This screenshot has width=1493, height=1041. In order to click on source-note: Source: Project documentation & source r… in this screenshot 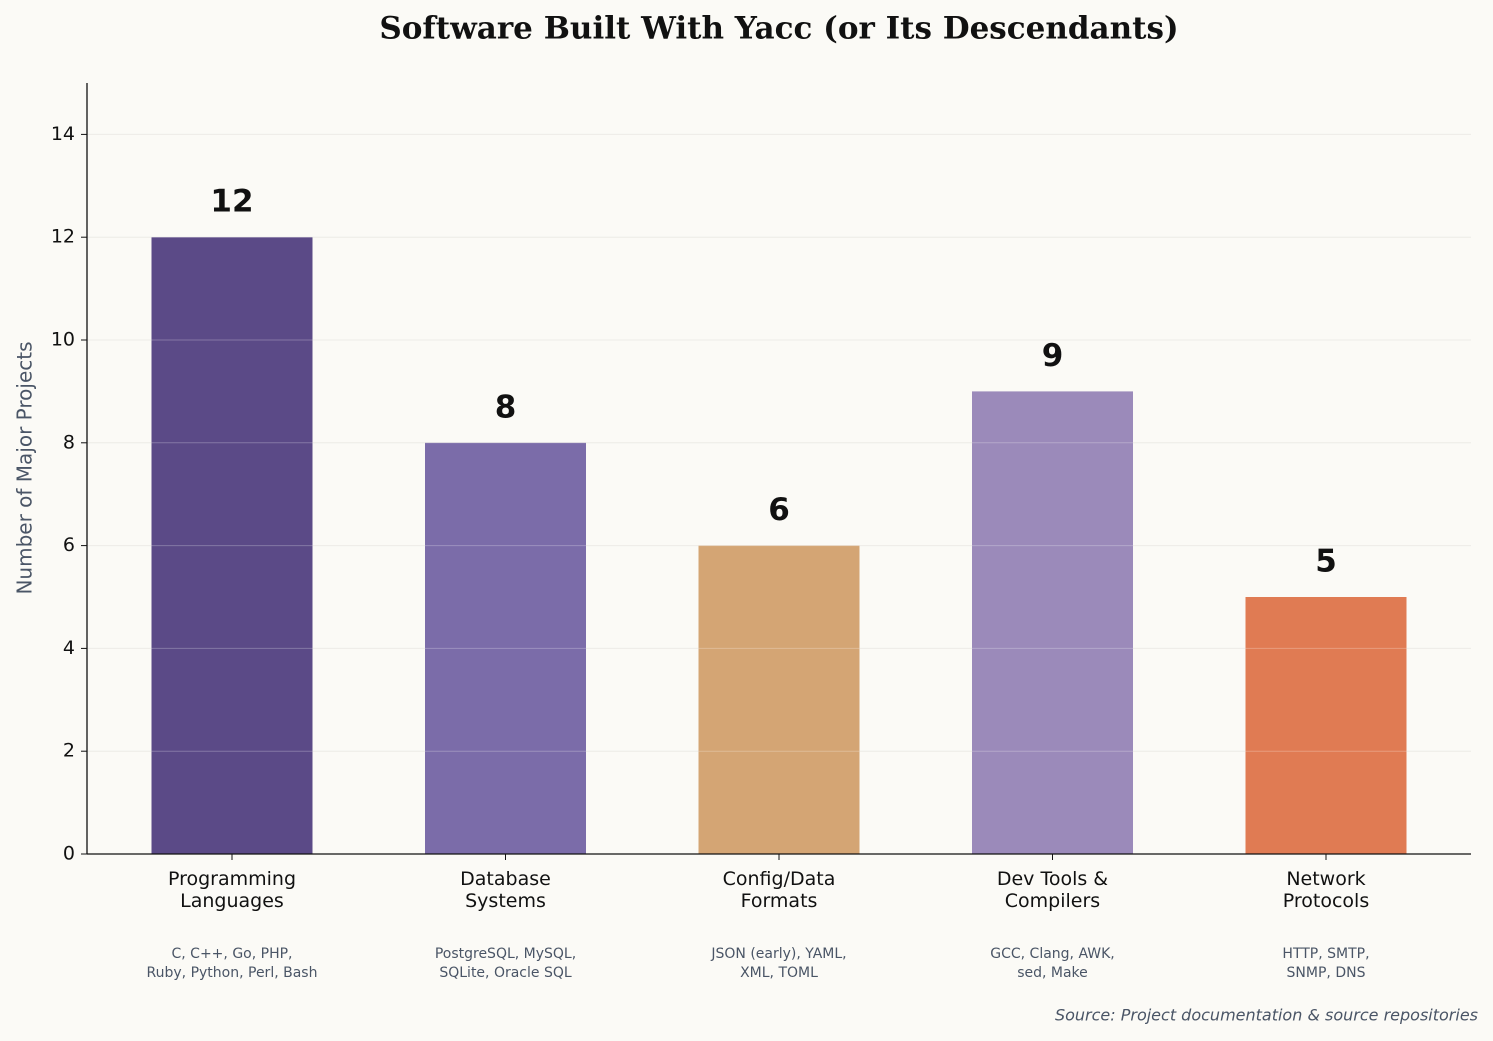, I will do `click(1266, 1015)`.